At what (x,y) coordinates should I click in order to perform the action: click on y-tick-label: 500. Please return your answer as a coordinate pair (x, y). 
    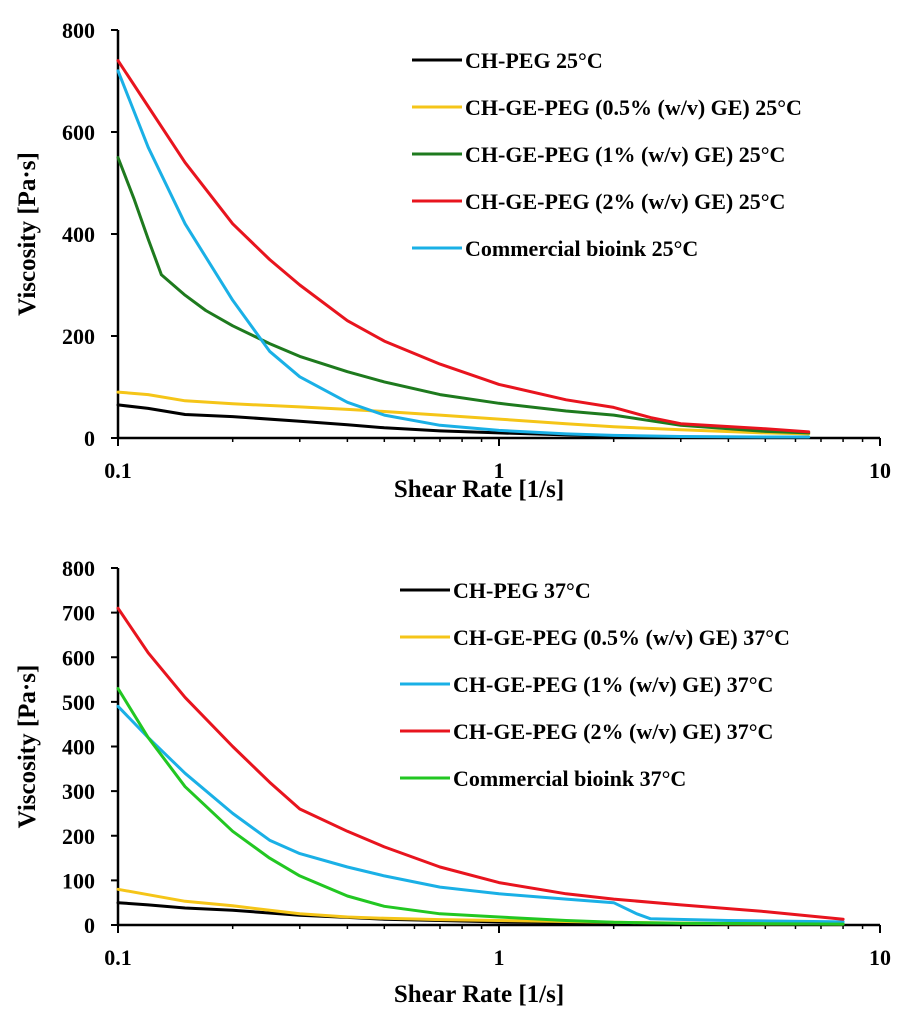
    Looking at the image, I should click on (78, 702).